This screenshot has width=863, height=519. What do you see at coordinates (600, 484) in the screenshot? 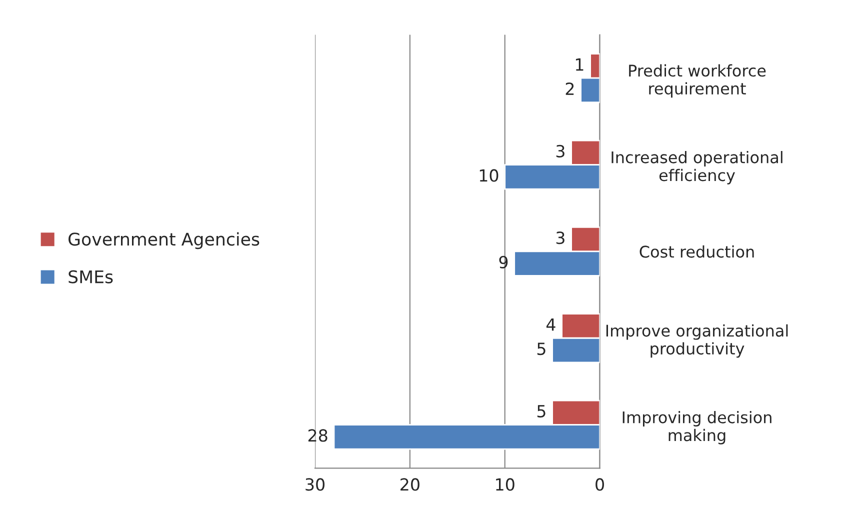
I see `x-tick-label: 0` at bounding box center [600, 484].